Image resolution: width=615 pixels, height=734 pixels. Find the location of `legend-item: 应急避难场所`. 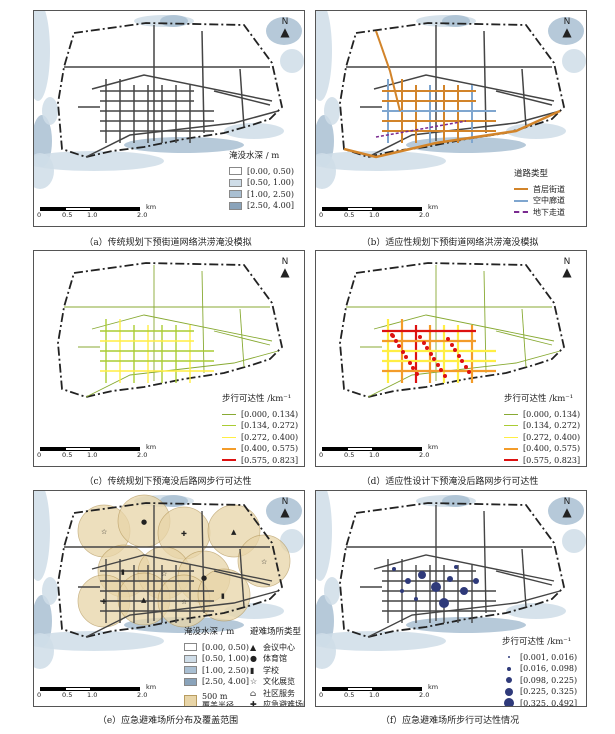

legend-item: 应急避难场所 is located at coordinates (283, 703).